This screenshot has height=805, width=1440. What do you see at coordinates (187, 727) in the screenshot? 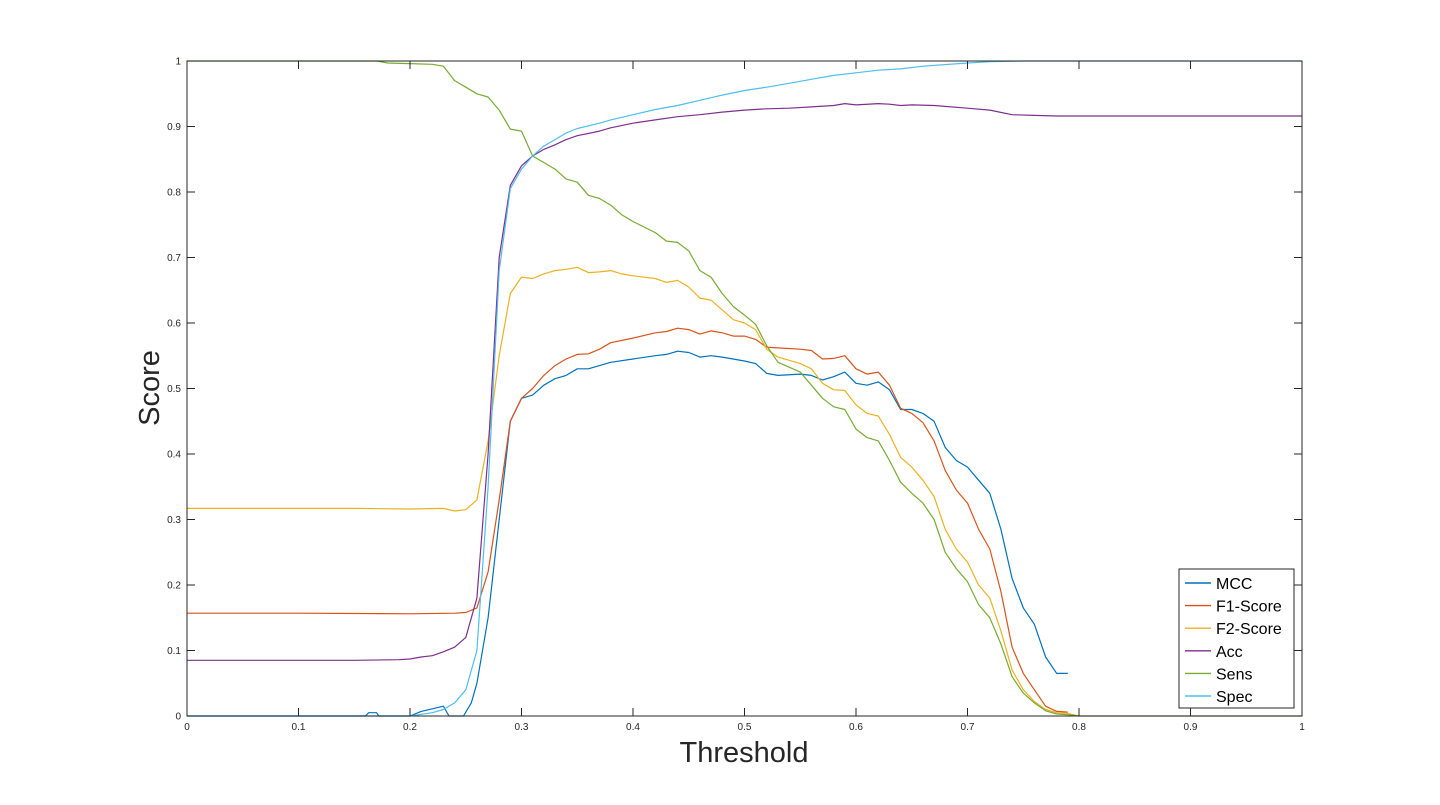
I see `x-tick-label: 0` at bounding box center [187, 727].